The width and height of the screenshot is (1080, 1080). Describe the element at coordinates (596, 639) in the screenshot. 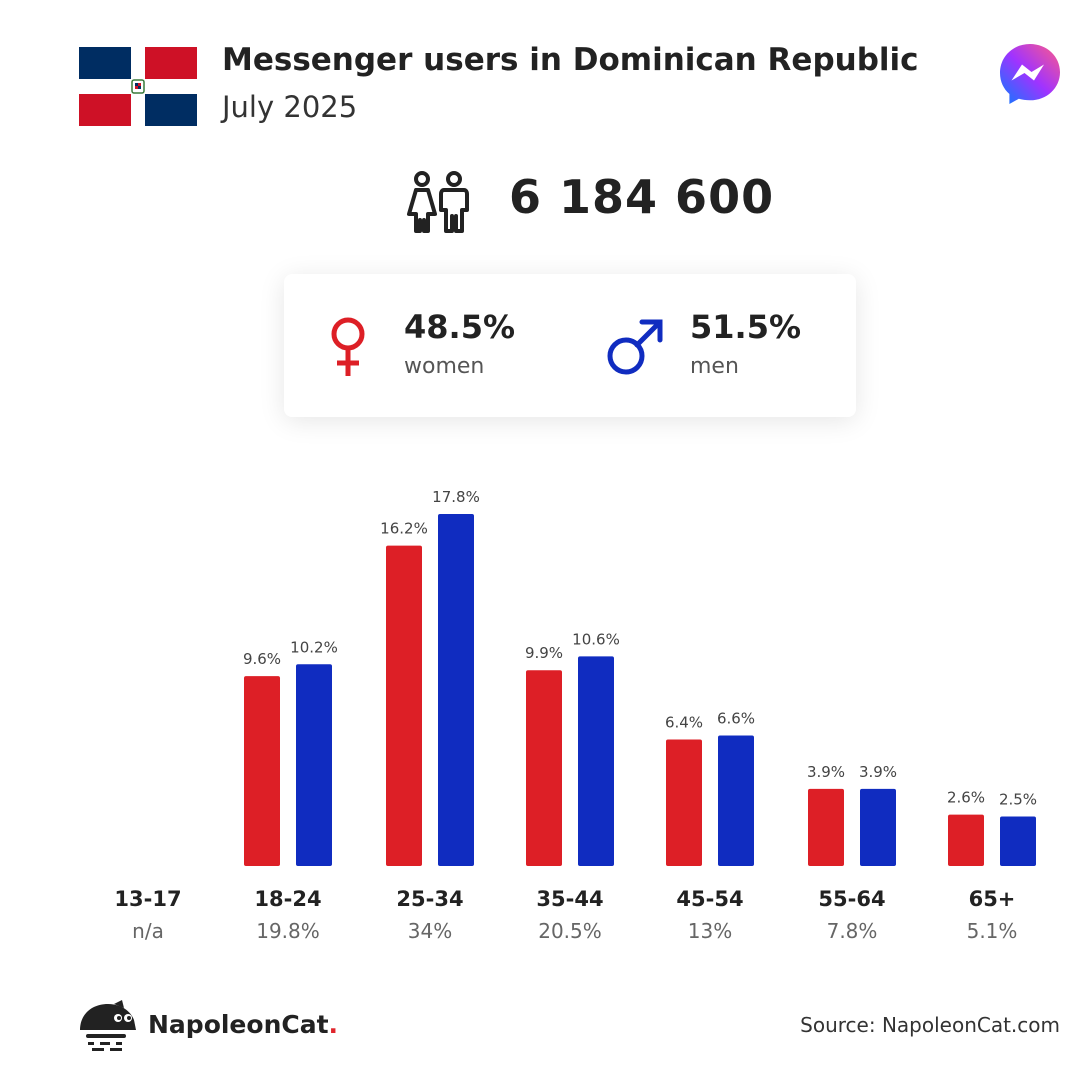

I see `bar-value-label: 10.6%` at that location.